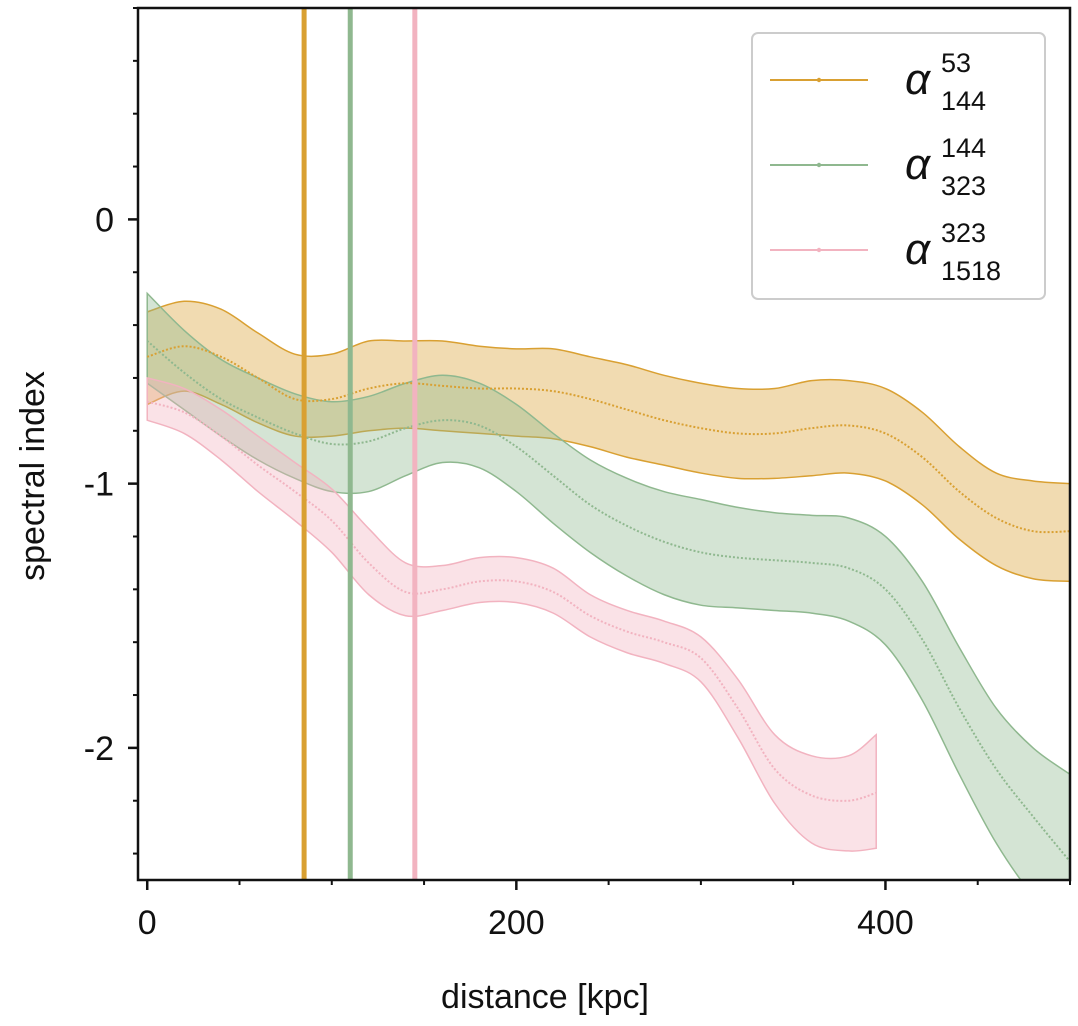 The image size is (1078, 1026). I want to click on y-tick-label: -1, so click(99, 485).